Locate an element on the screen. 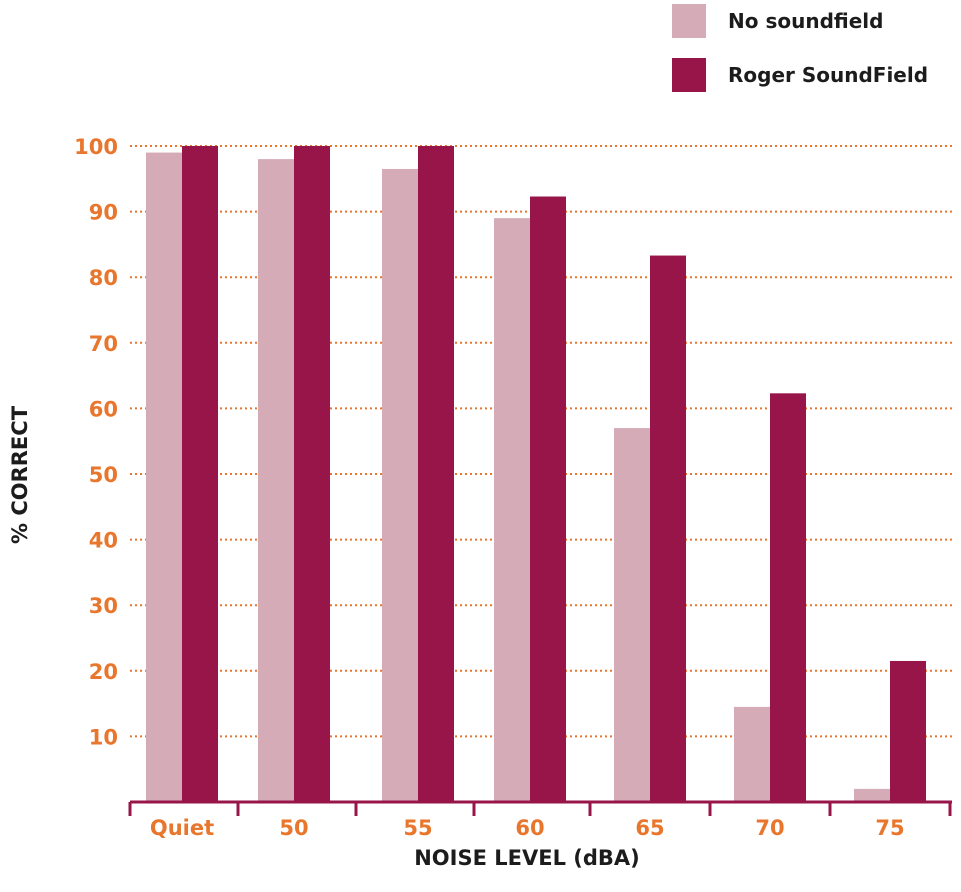 This screenshot has height=892, width=961. x-tick-label: 50 is located at coordinates (293, 828).